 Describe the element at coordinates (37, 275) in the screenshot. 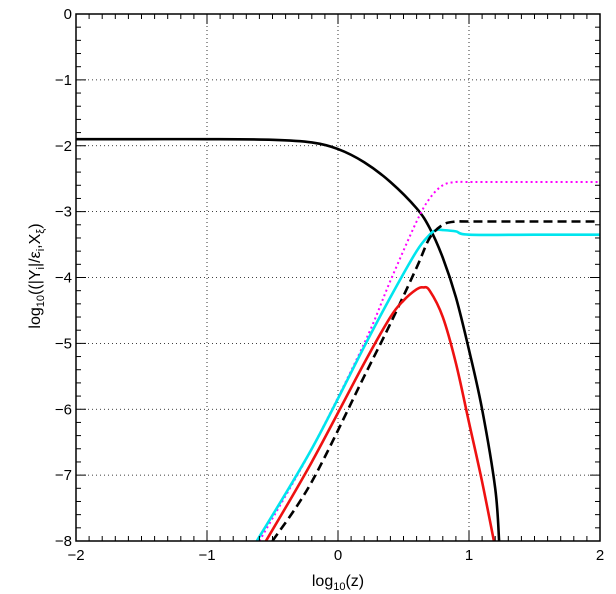

I see `y-axis-label: log10((|Yi|/εi,Xξ)` at that location.